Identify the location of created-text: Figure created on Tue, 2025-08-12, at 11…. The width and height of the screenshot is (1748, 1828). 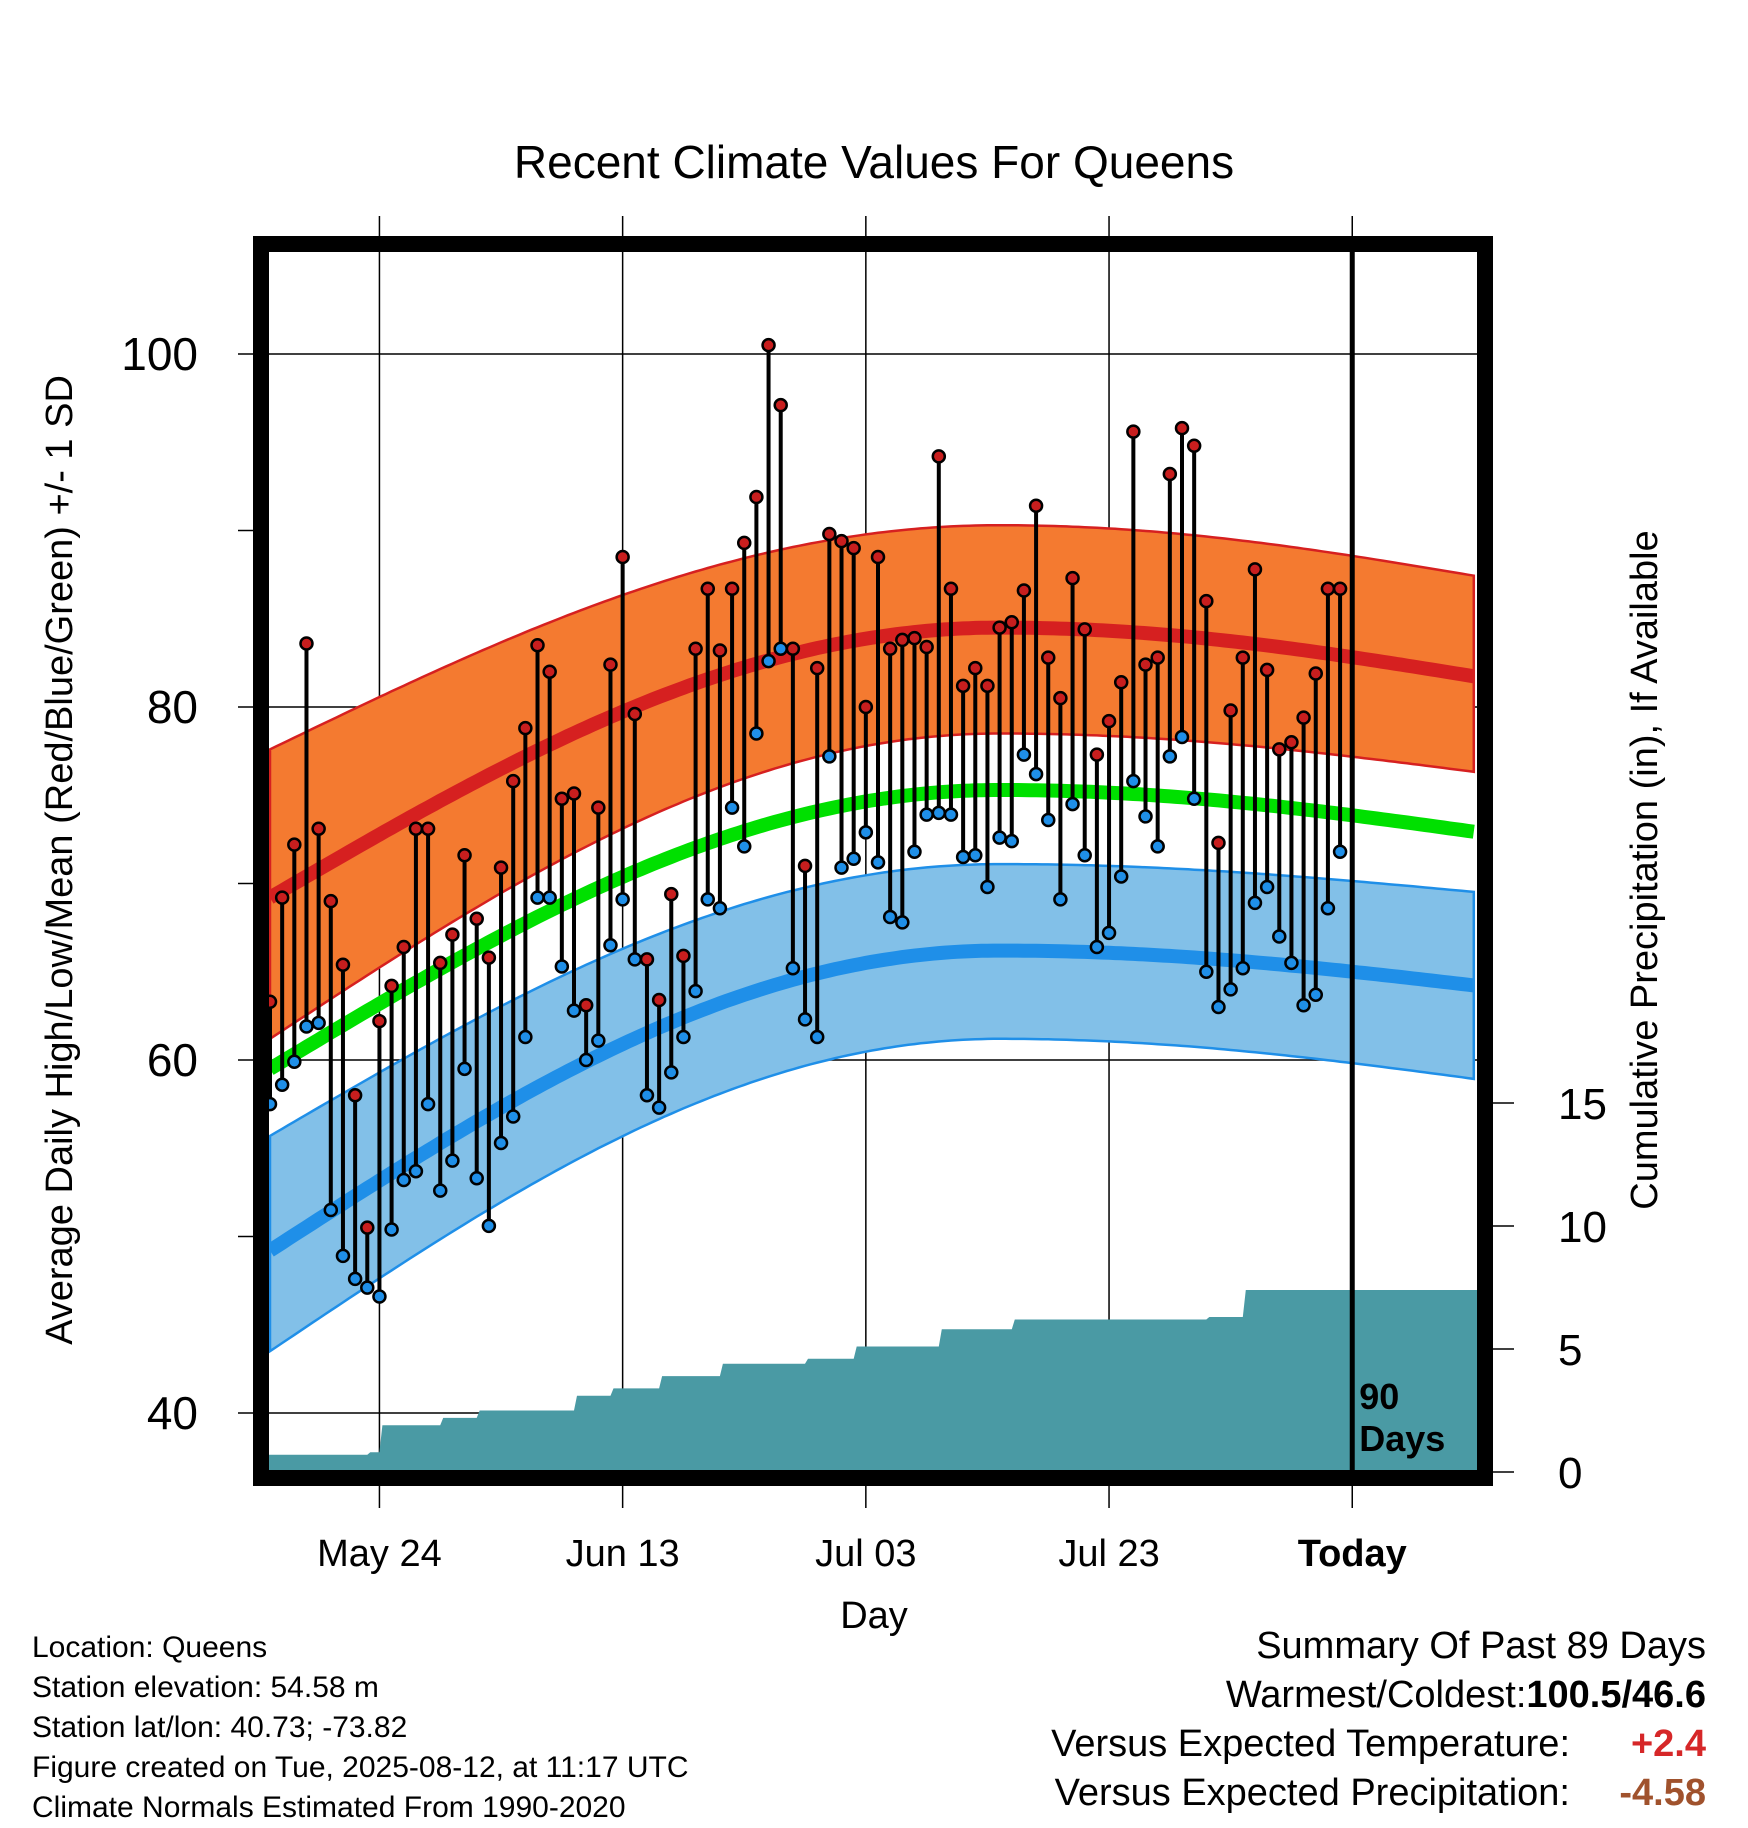
(360, 1767).